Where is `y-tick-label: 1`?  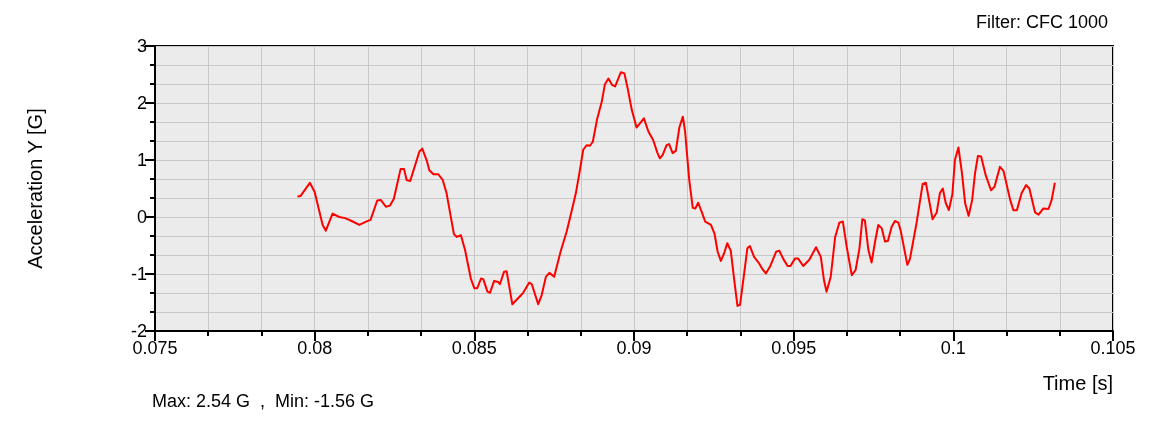
y-tick-label: 1 is located at coordinates (141, 160).